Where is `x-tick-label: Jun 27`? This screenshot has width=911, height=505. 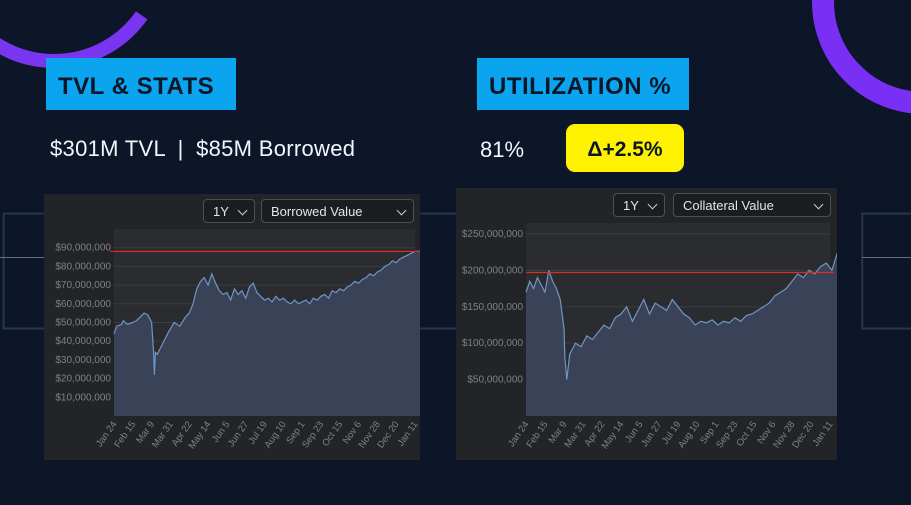 x-tick-label: Jun 27 is located at coordinates (651, 434).